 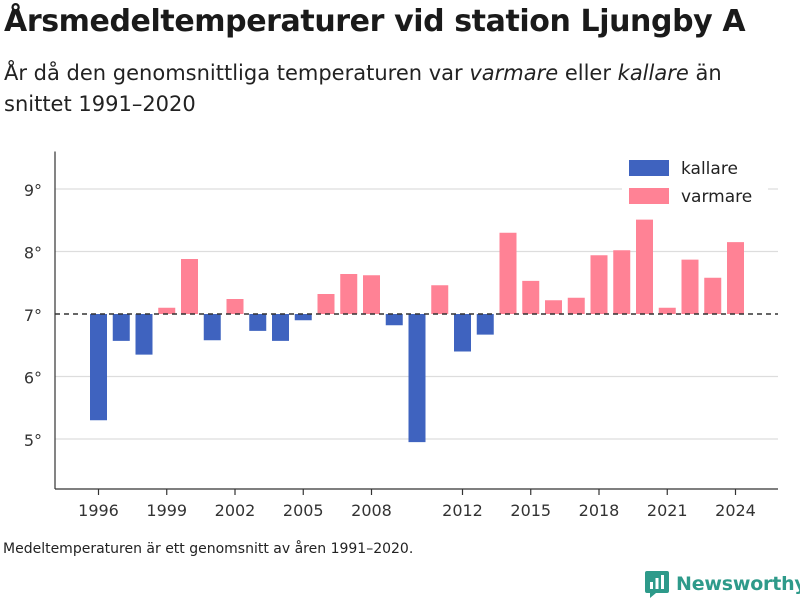 I want to click on bar-1996, so click(x=98, y=367).